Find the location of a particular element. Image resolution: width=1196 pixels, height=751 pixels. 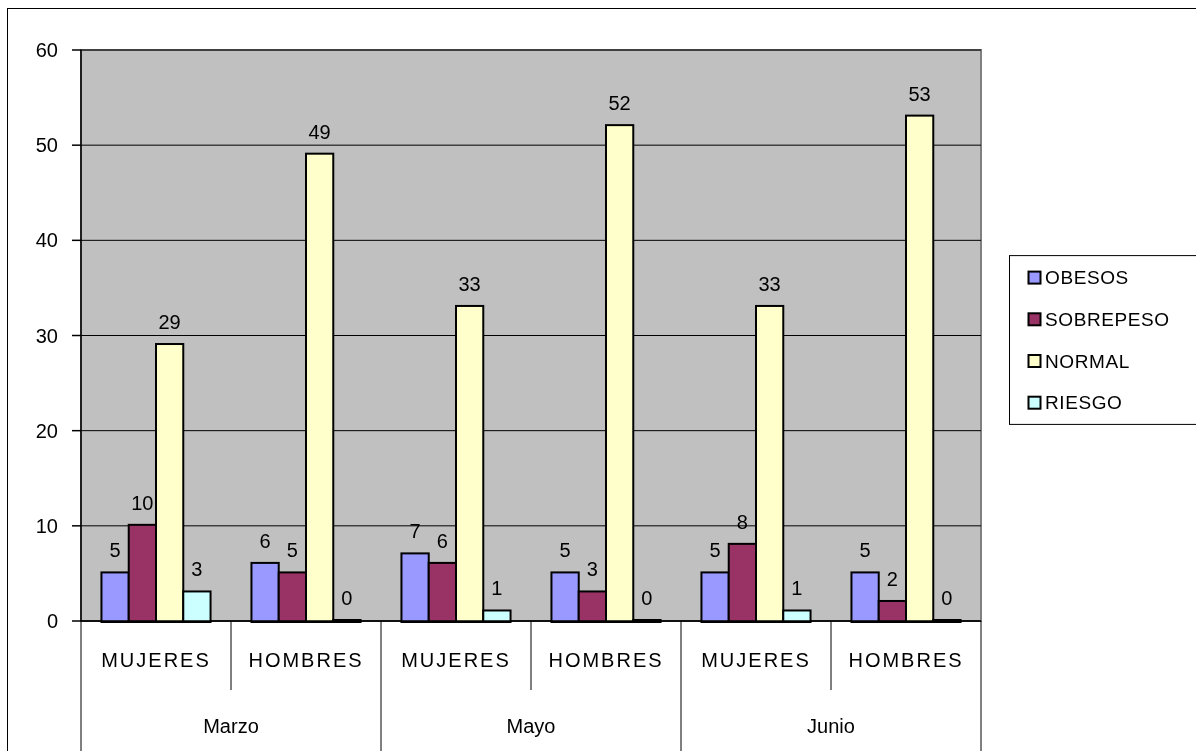

data-label: 49 is located at coordinates (319, 131).